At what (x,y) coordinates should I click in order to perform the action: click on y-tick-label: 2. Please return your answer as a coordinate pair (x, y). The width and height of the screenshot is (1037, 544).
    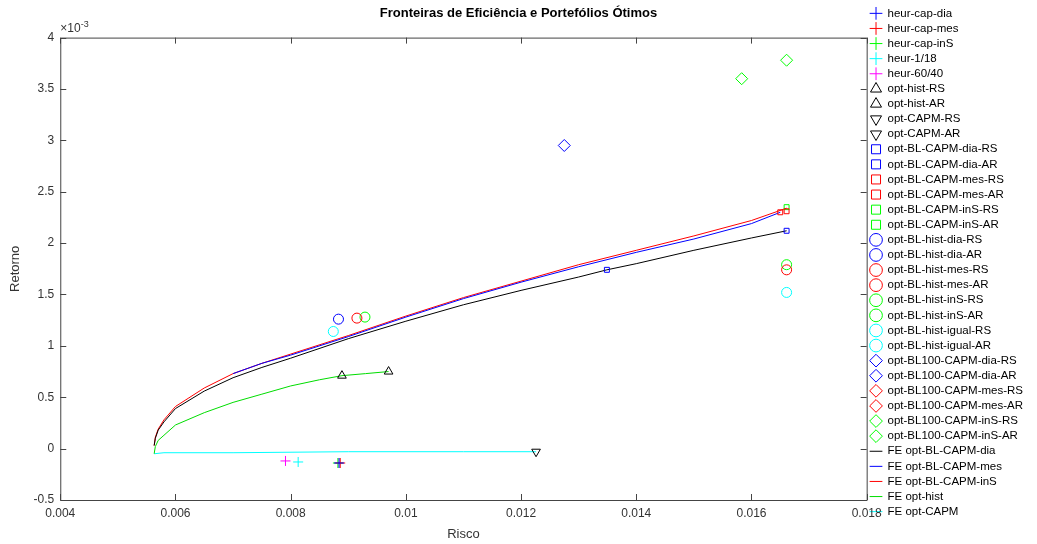
    Looking at the image, I should click on (51, 242).